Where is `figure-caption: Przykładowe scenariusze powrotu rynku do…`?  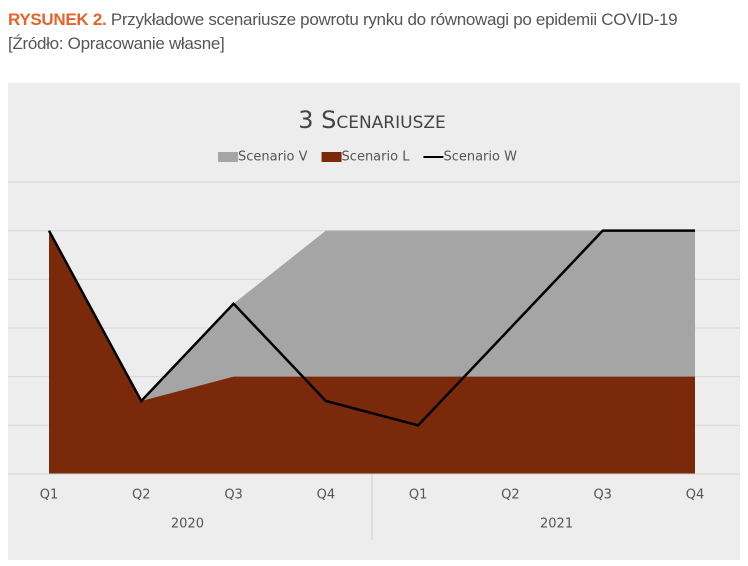 figure-caption: Przykładowe scenariusze powrotu rynku do… is located at coordinates (394, 19).